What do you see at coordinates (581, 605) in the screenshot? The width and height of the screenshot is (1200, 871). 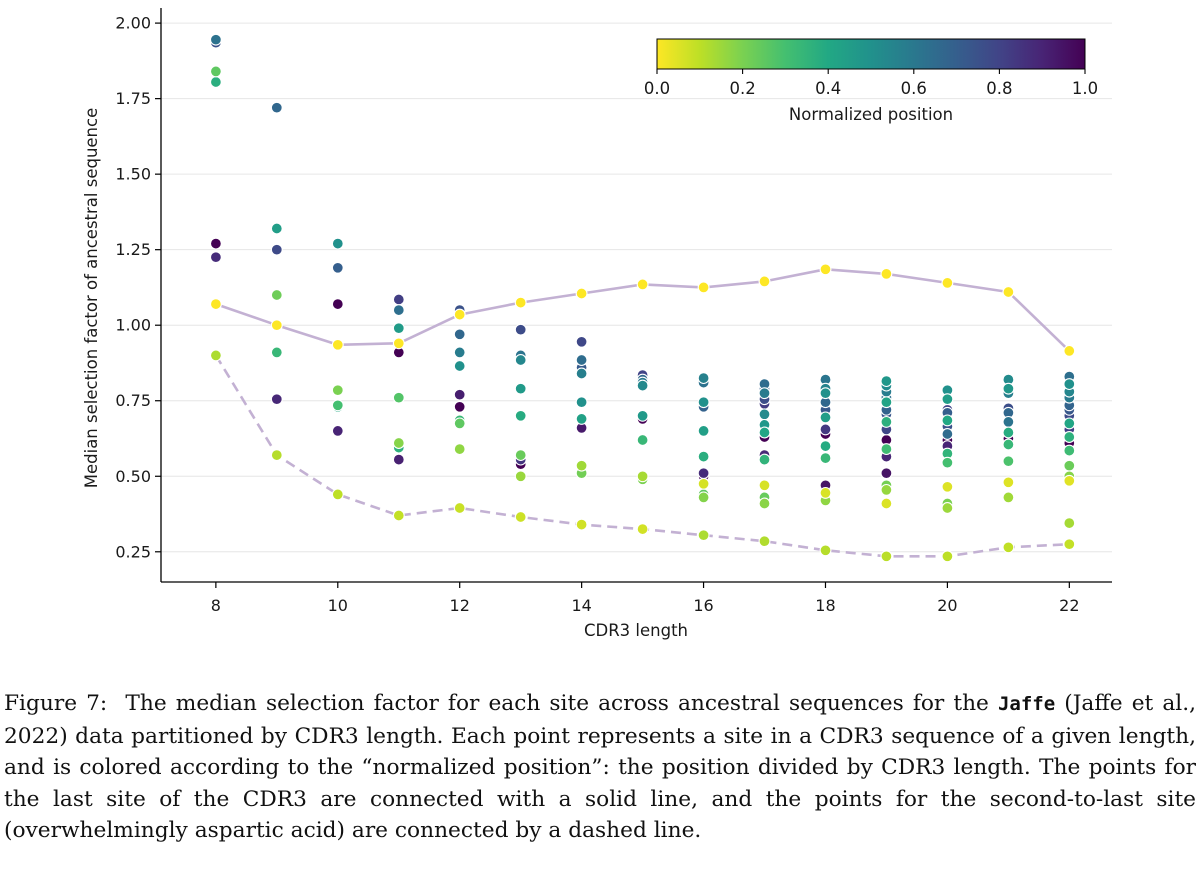 I see `x-tick-label: 14` at bounding box center [581, 605].